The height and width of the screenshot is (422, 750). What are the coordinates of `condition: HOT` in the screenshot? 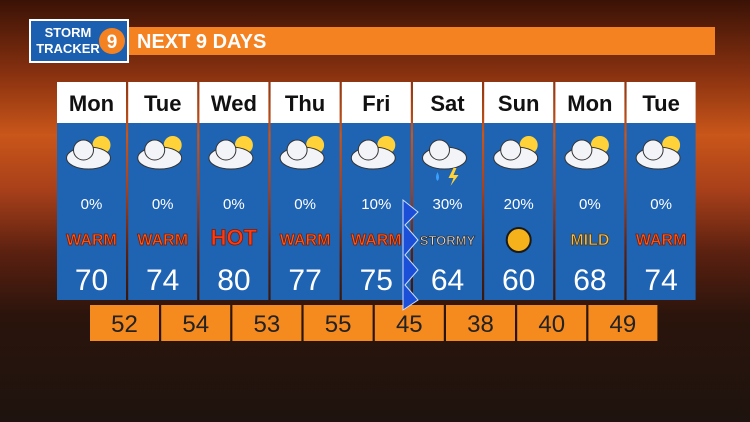 It's located at (234, 237).